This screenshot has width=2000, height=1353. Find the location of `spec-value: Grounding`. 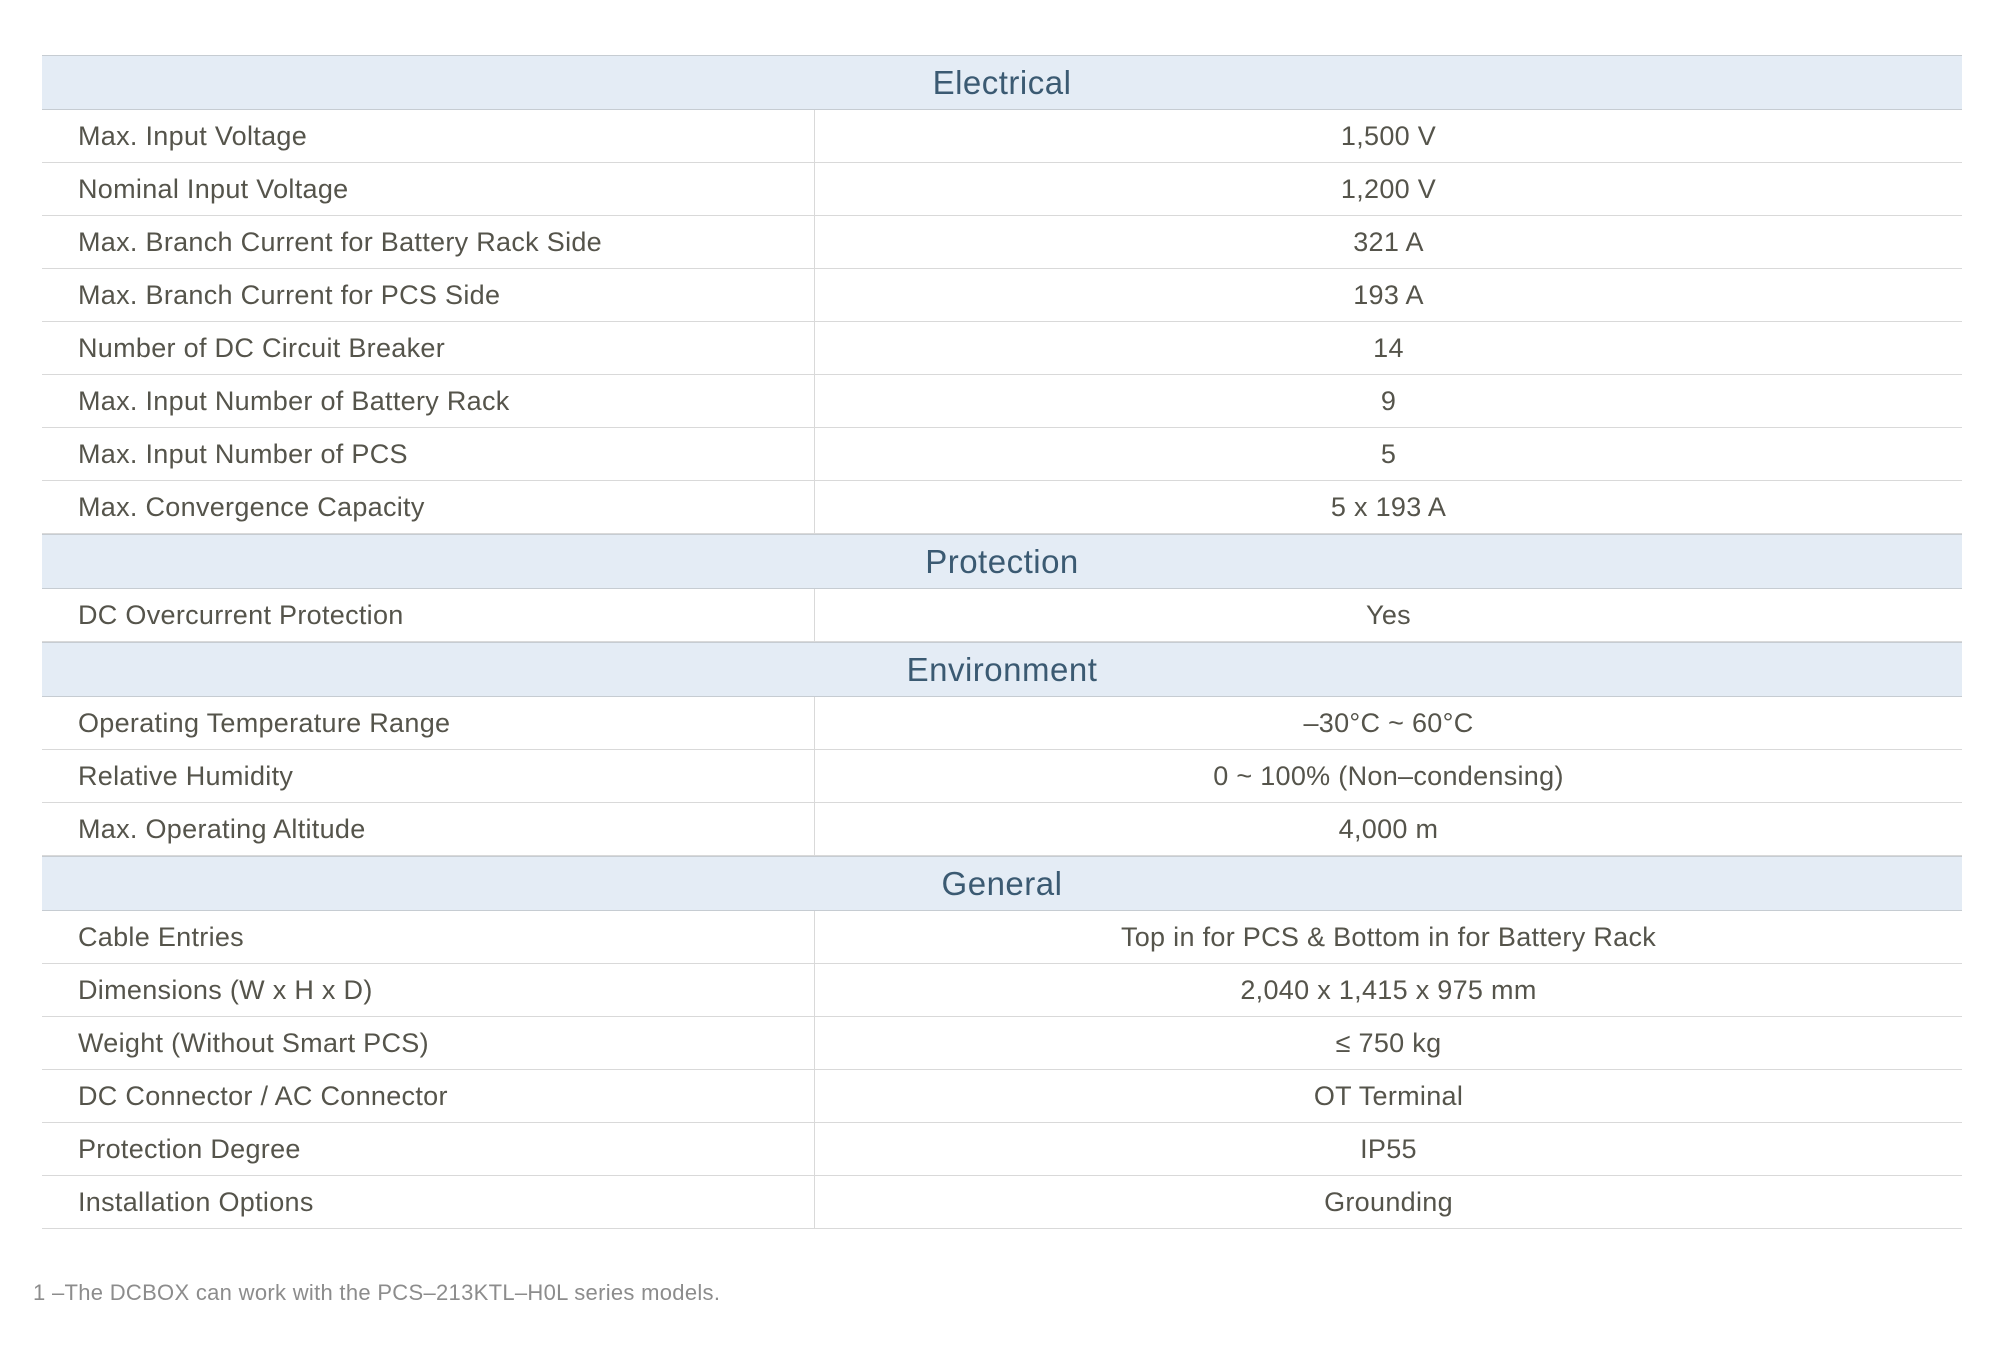

spec-value: Grounding is located at coordinates (1388, 1201).